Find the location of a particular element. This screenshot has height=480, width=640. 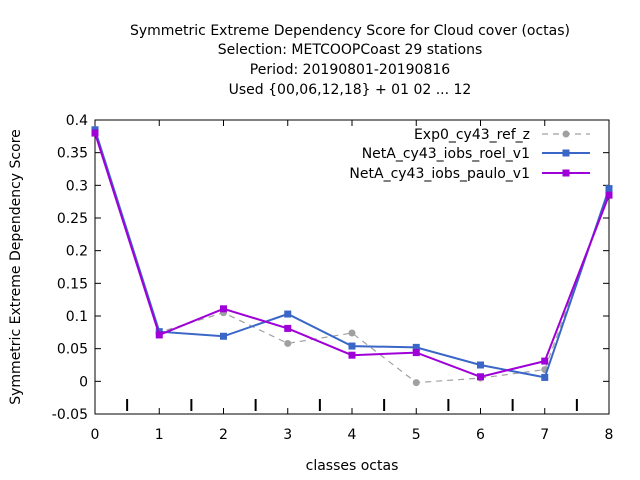

x-tick-label: 7 is located at coordinates (544, 435).